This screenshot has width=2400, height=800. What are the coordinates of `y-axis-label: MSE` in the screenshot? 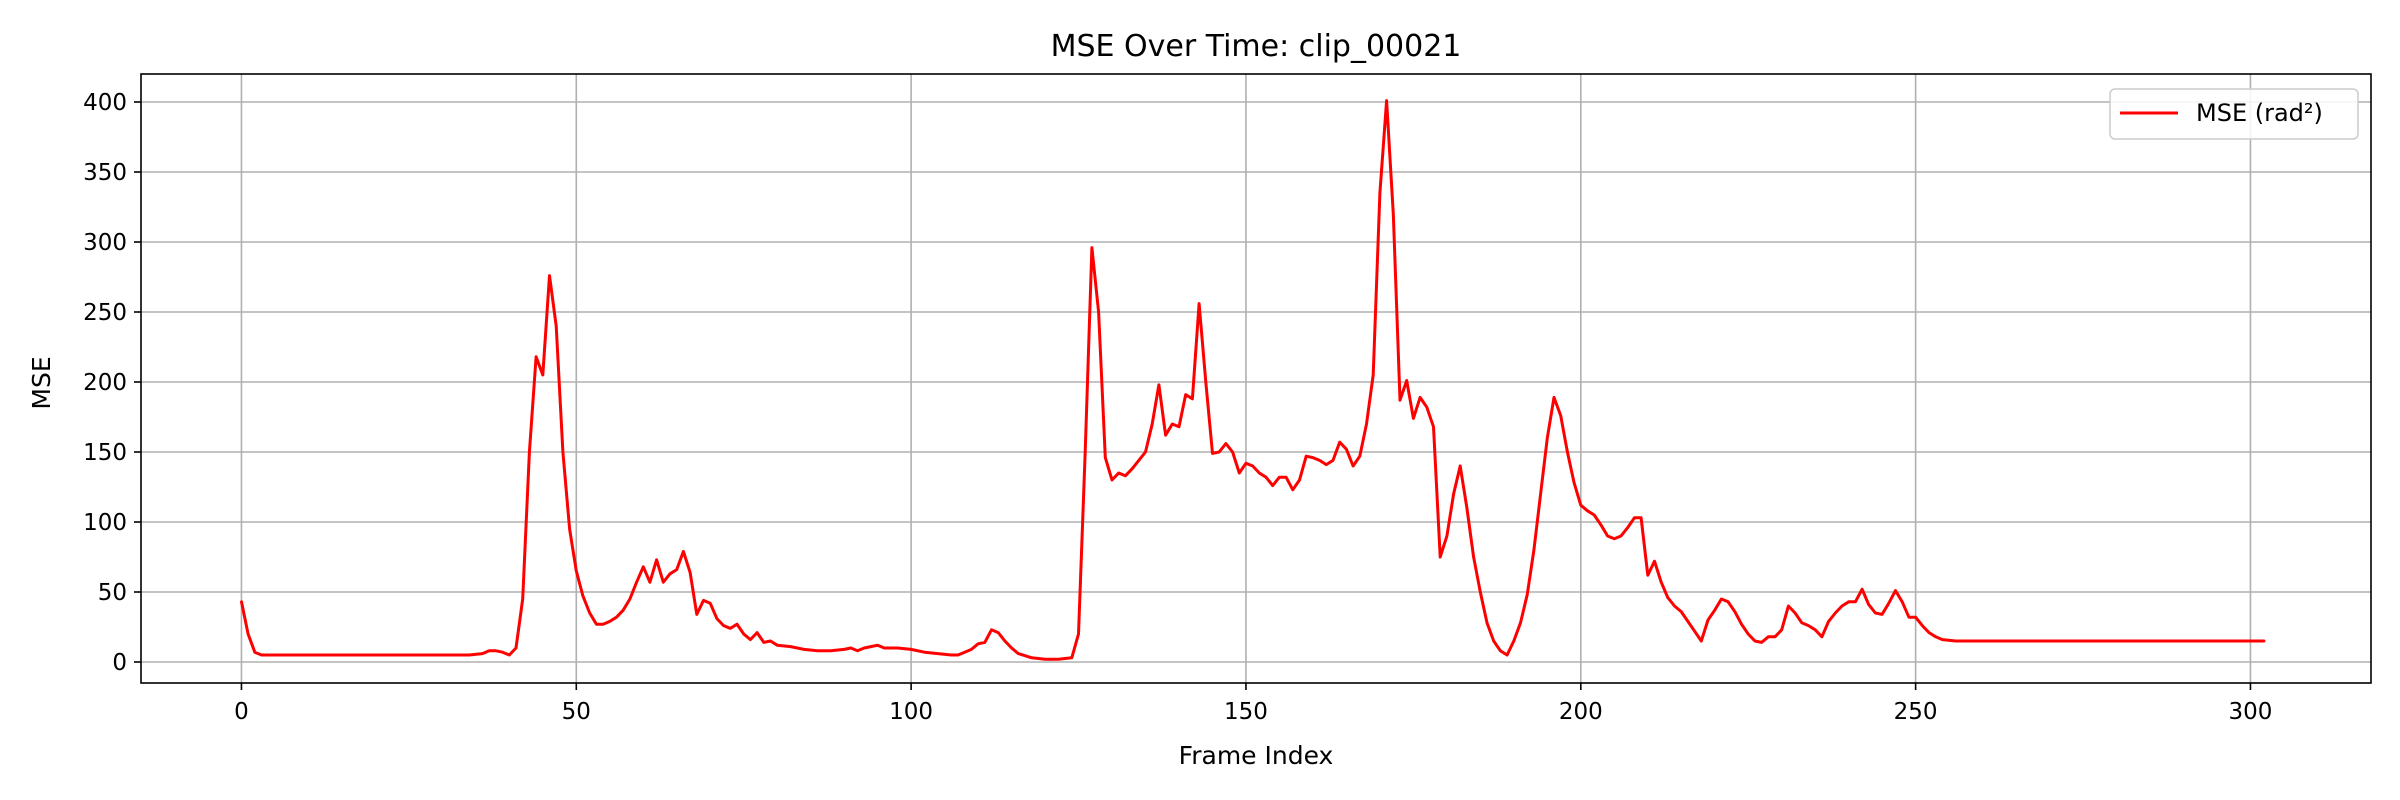 It's located at (41, 382).